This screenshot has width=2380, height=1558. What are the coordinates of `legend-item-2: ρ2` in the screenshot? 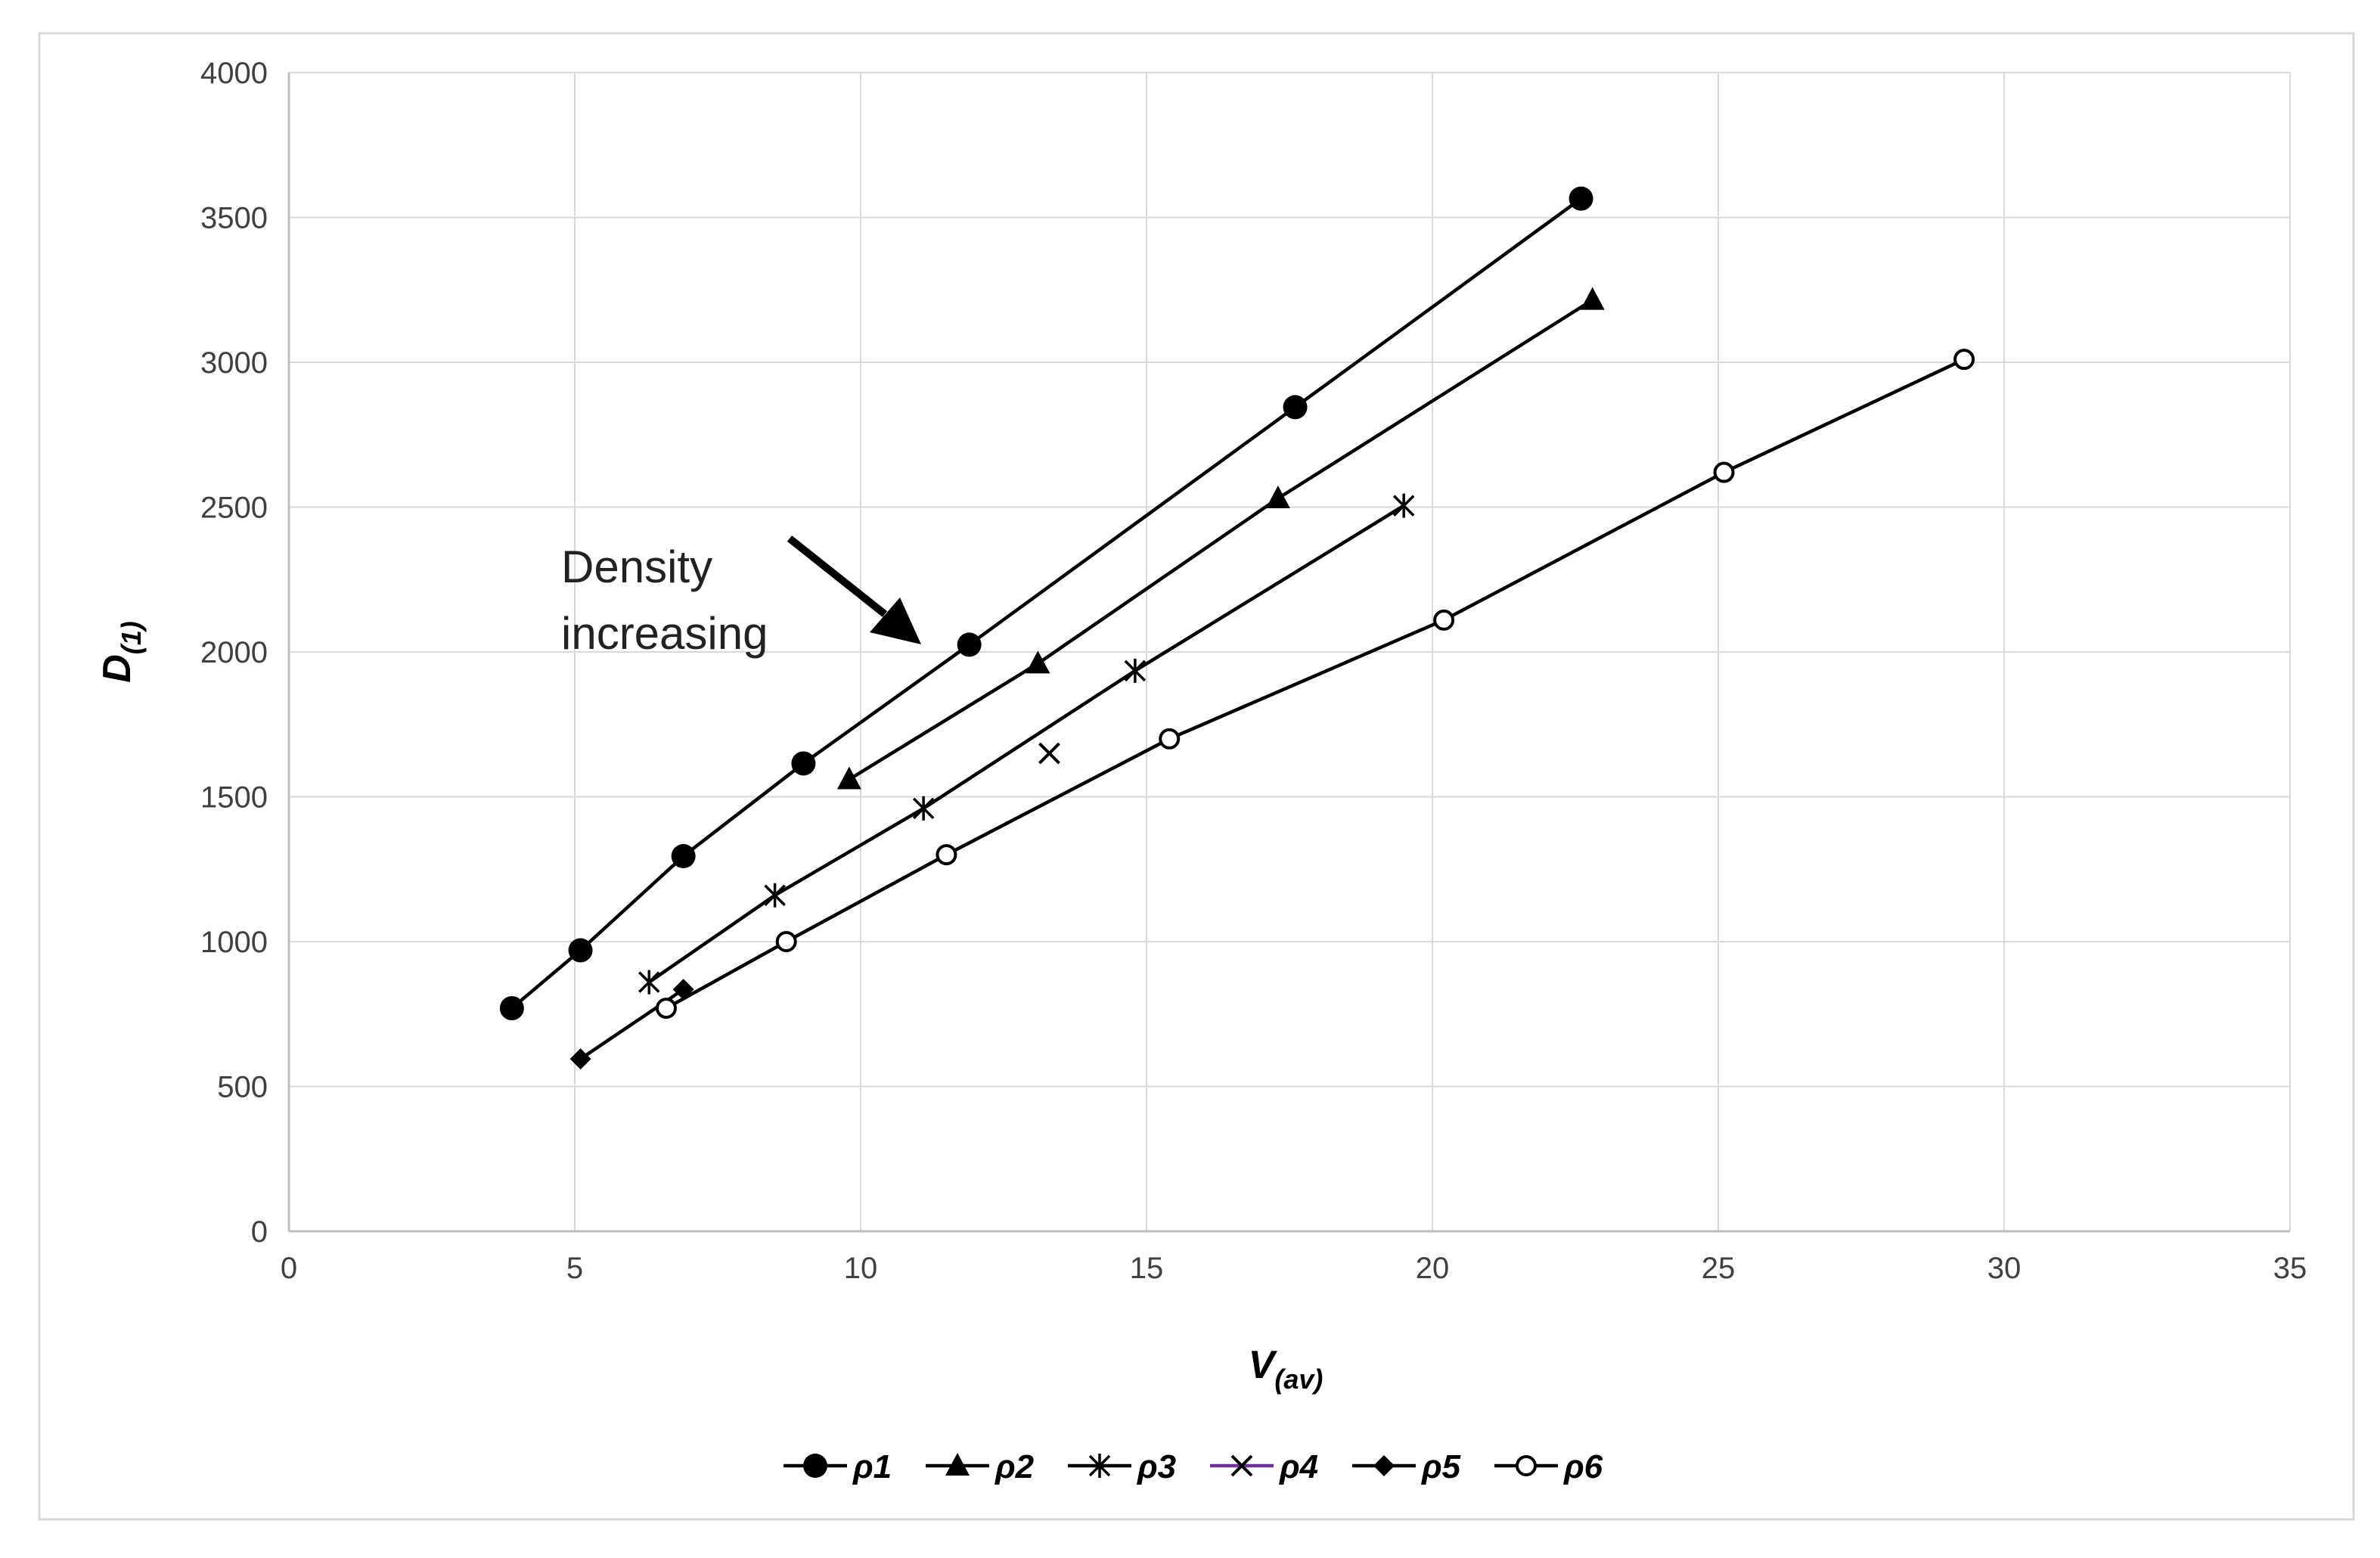 It's located at (980, 1466).